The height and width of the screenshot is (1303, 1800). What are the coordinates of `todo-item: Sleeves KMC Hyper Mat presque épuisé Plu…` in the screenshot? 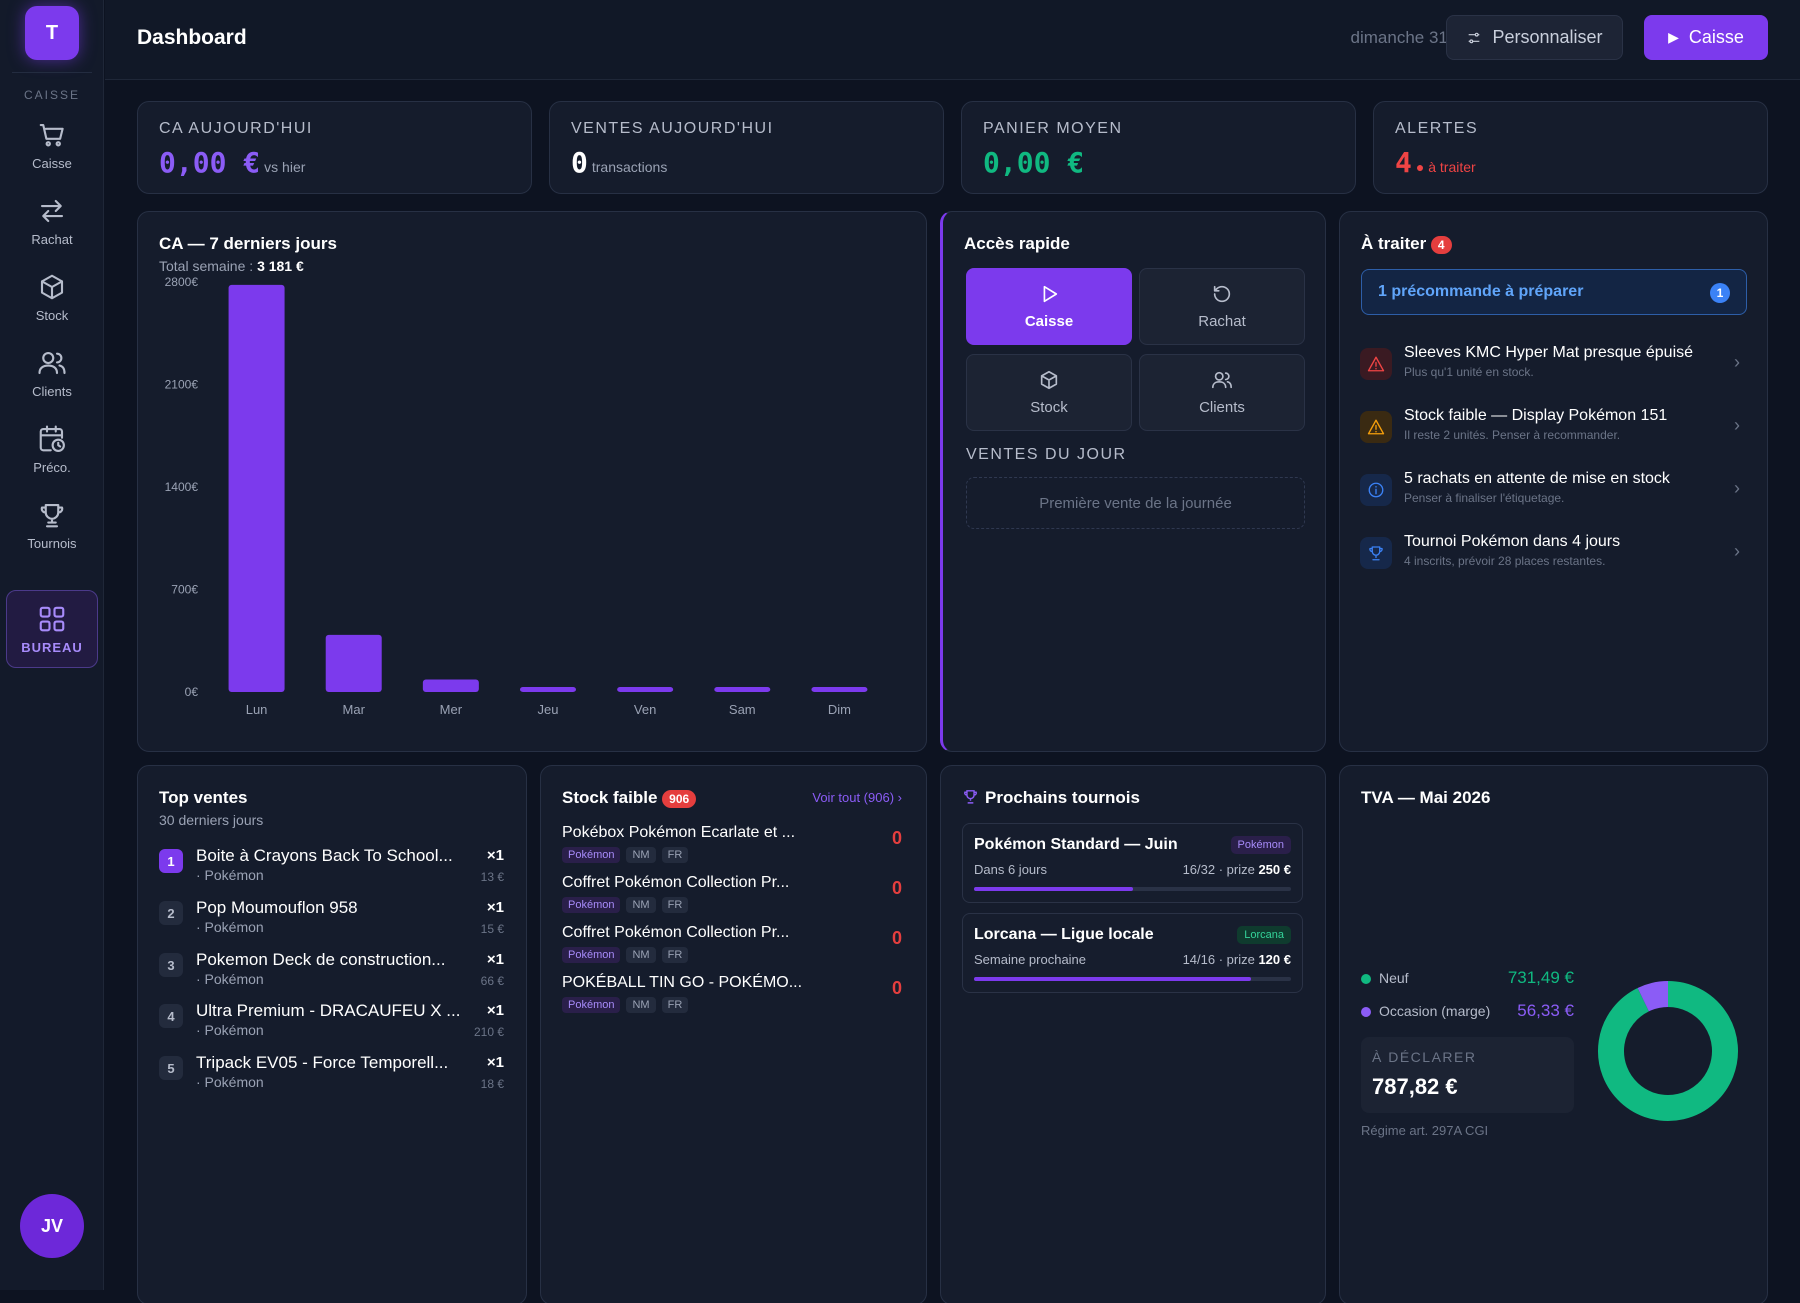 It's located at (1550, 367).